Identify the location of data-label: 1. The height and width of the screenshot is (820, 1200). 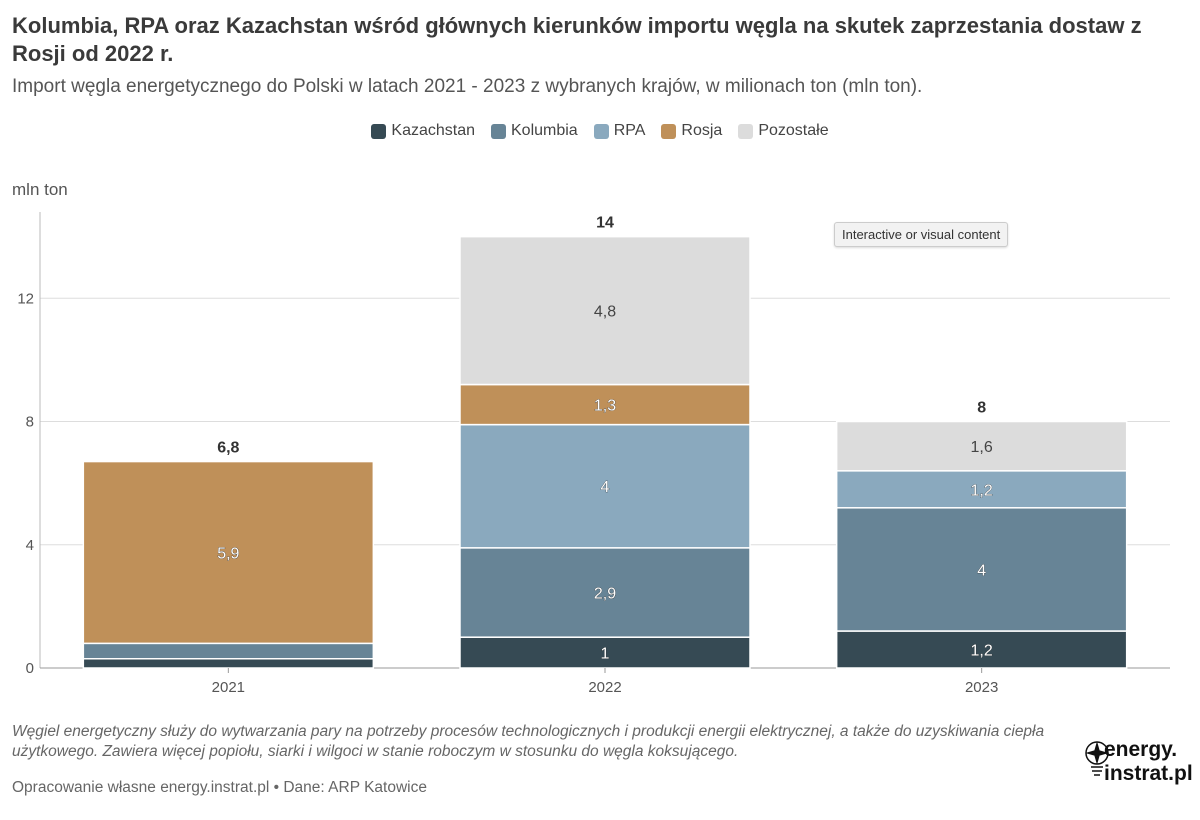
(605, 654).